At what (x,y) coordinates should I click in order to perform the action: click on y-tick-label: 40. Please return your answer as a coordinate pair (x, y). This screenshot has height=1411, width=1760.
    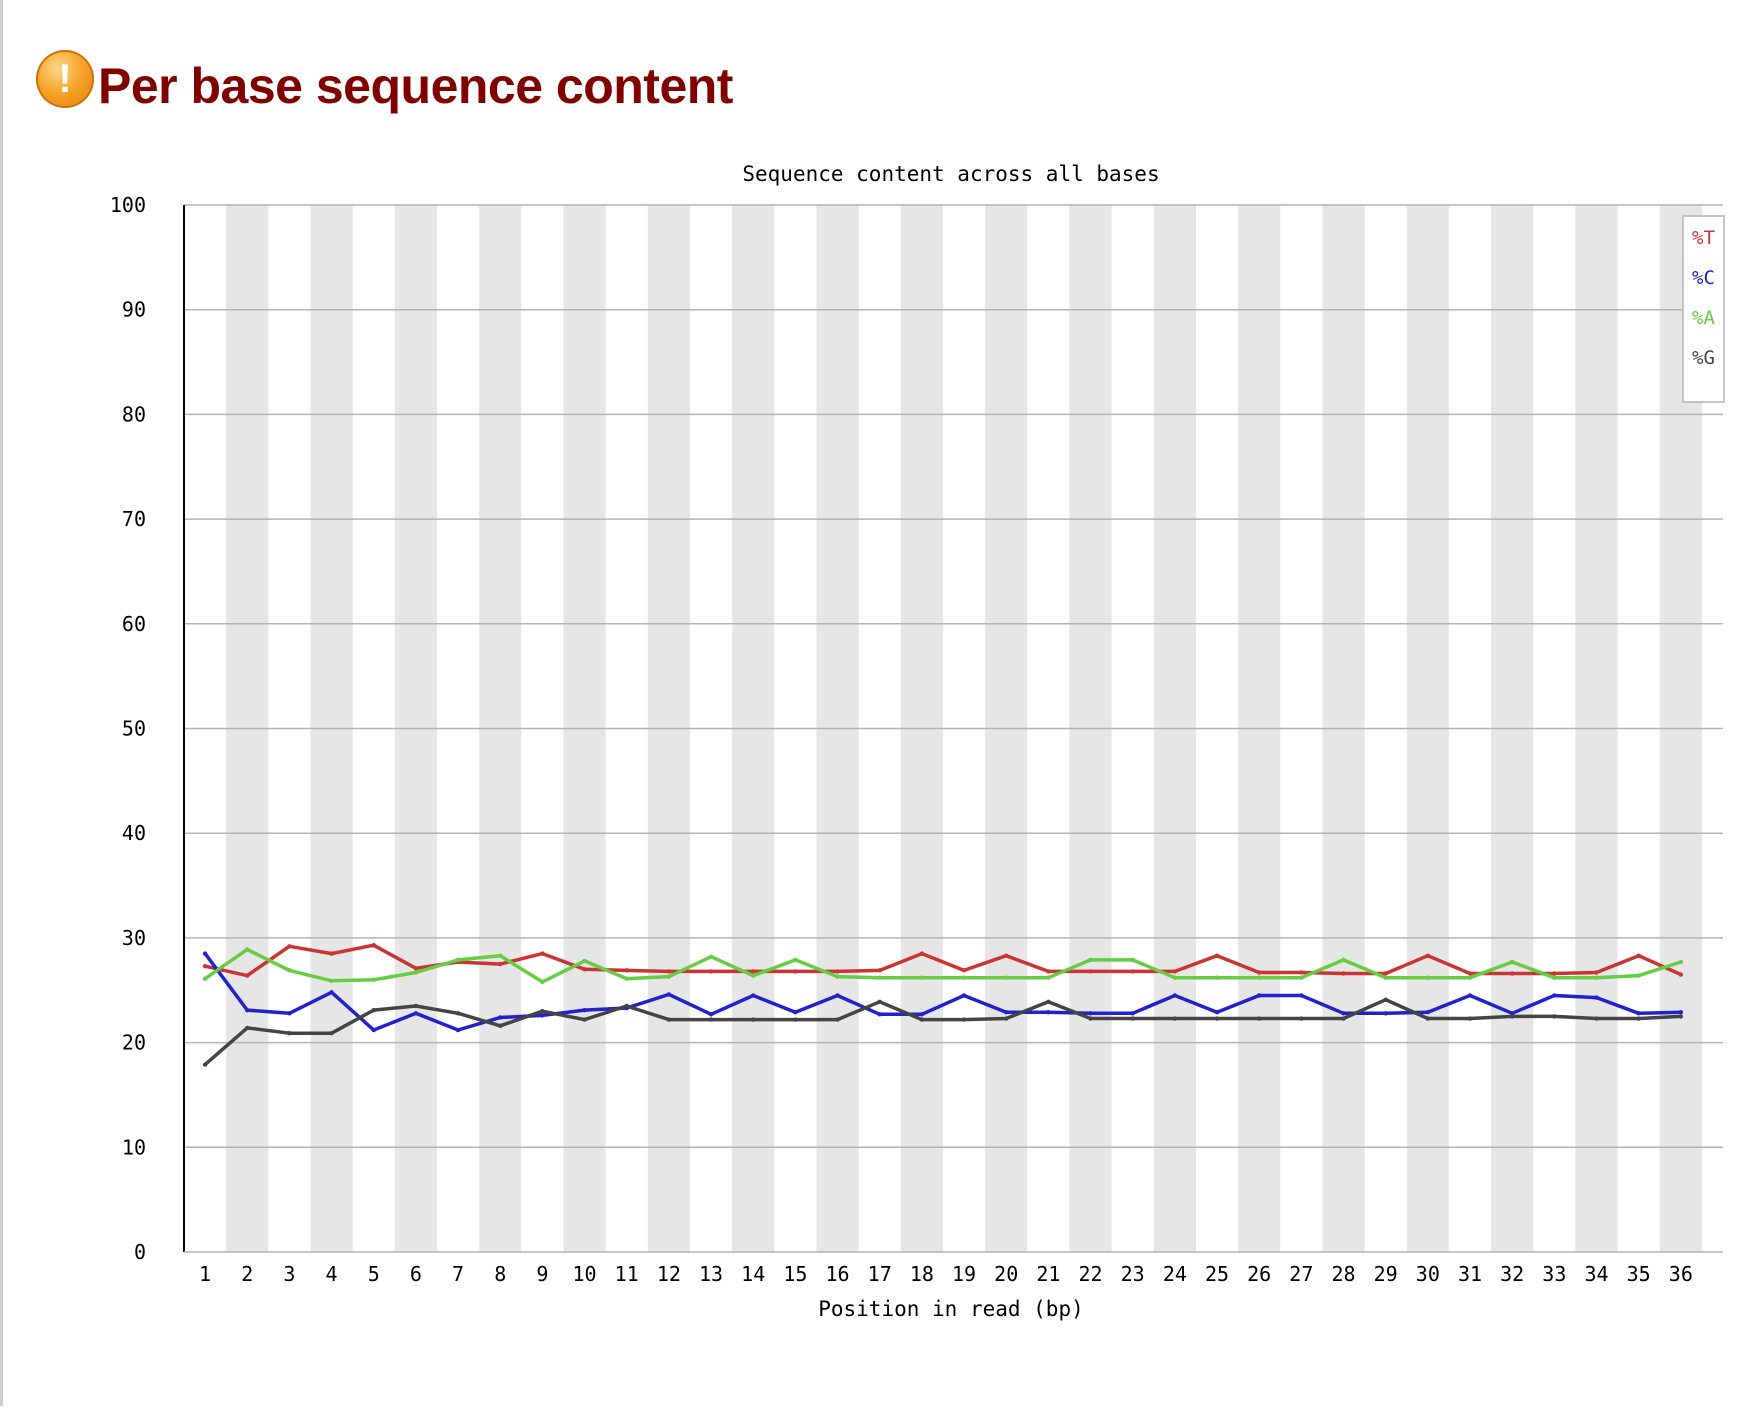
    Looking at the image, I should click on (134, 833).